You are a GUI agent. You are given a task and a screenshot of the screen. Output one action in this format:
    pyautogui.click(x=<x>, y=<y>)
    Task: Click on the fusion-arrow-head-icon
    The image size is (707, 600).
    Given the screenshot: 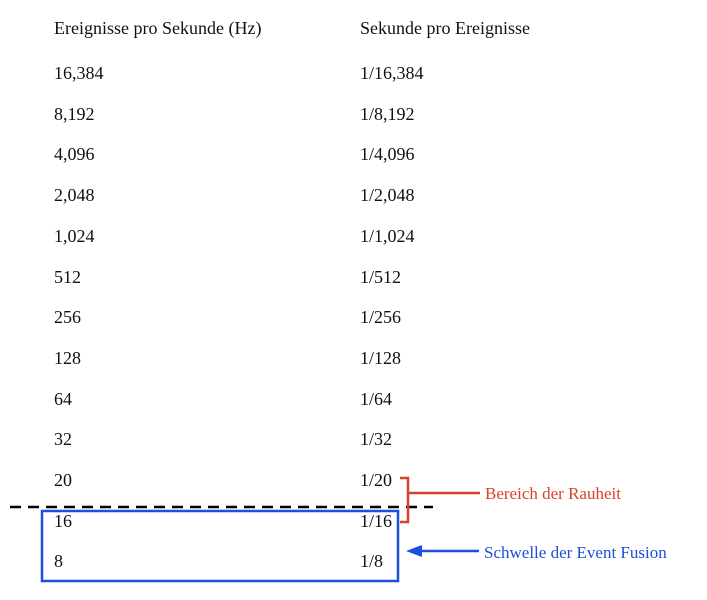 What is the action you would take?
    pyautogui.click(x=414, y=551)
    